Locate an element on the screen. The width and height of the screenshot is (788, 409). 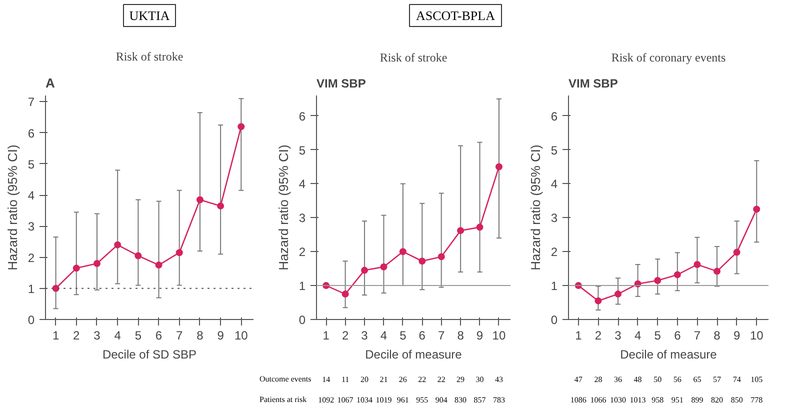
chart-title: Risk of coronary events is located at coordinates (668, 57).